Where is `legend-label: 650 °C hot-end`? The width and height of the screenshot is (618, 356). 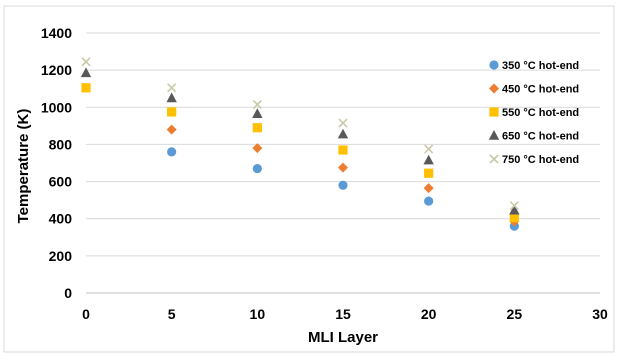
legend-label: 650 °C hot-end is located at coordinates (540, 137).